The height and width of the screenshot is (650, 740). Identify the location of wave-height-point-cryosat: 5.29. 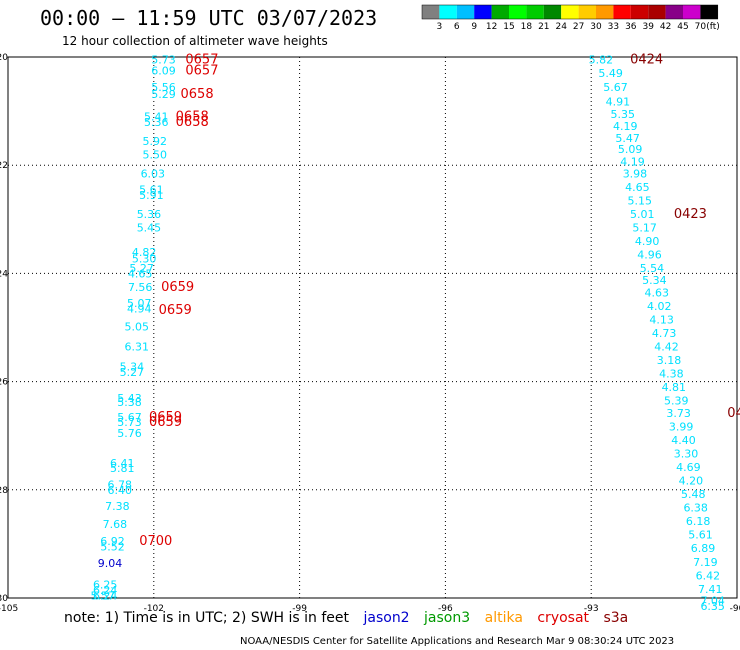
(163, 94).